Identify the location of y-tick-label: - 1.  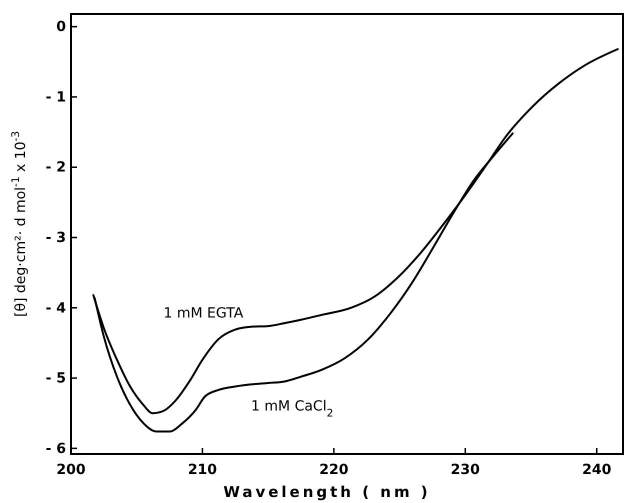
(56, 97).